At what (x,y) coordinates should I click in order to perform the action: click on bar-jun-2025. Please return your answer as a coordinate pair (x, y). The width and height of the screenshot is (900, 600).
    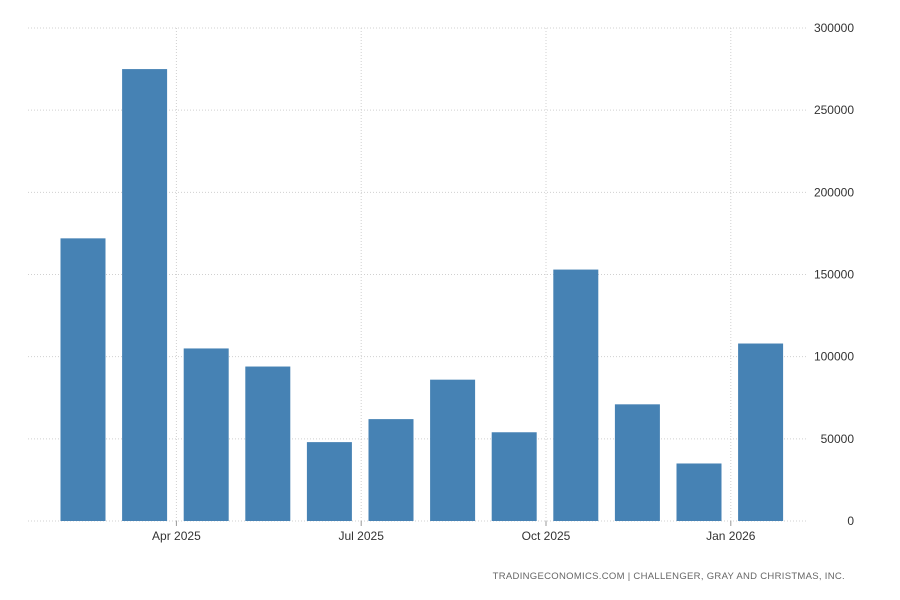
    Looking at the image, I should click on (329, 481).